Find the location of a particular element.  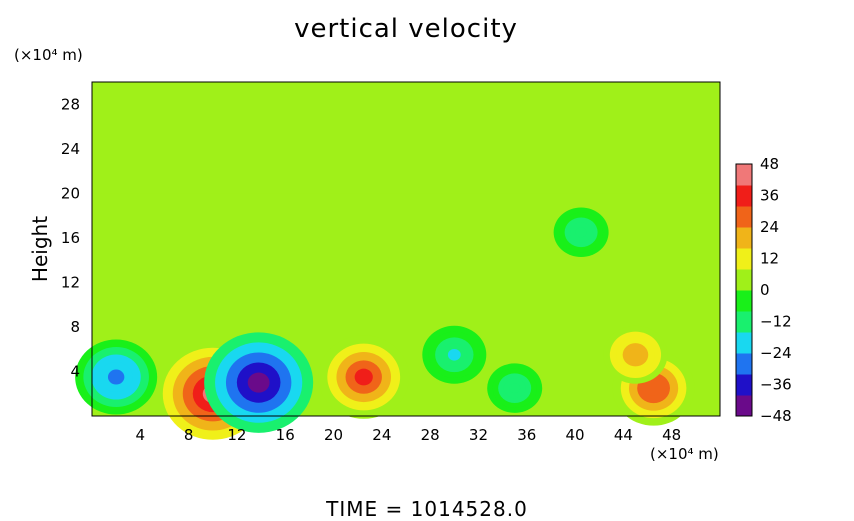

y-axis-unit: (×10⁴ m) is located at coordinates (48, 55).